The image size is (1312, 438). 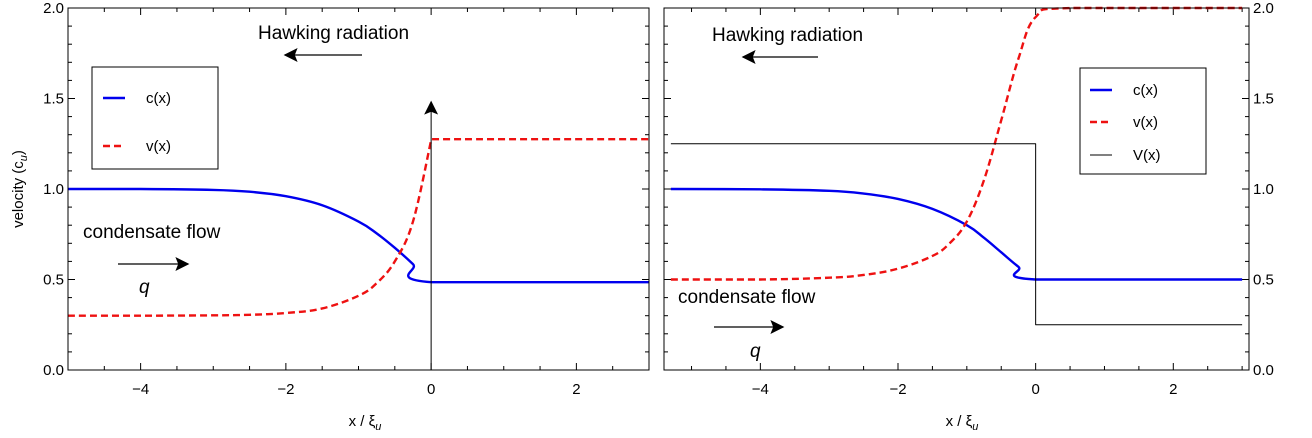 What do you see at coordinates (962, 423) in the screenshot?
I see `right-x-axis-label: x / ξu` at bounding box center [962, 423].